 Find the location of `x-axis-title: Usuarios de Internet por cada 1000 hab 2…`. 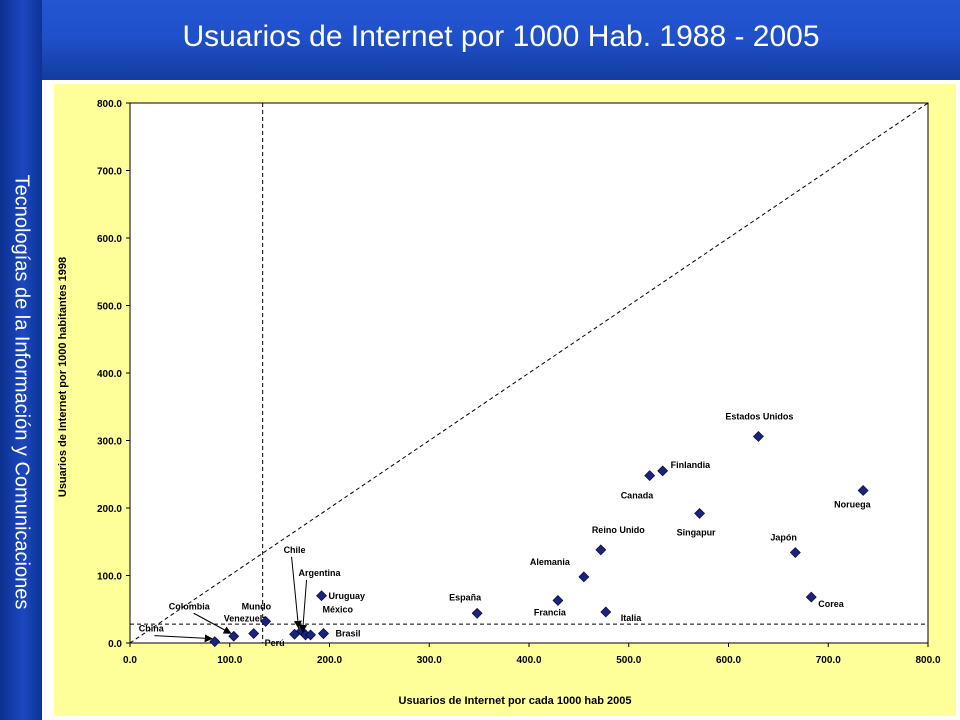

x-axis-title: Usuarios de Internet por cada 1000 hab 2… is located at coordinates (515, 701).